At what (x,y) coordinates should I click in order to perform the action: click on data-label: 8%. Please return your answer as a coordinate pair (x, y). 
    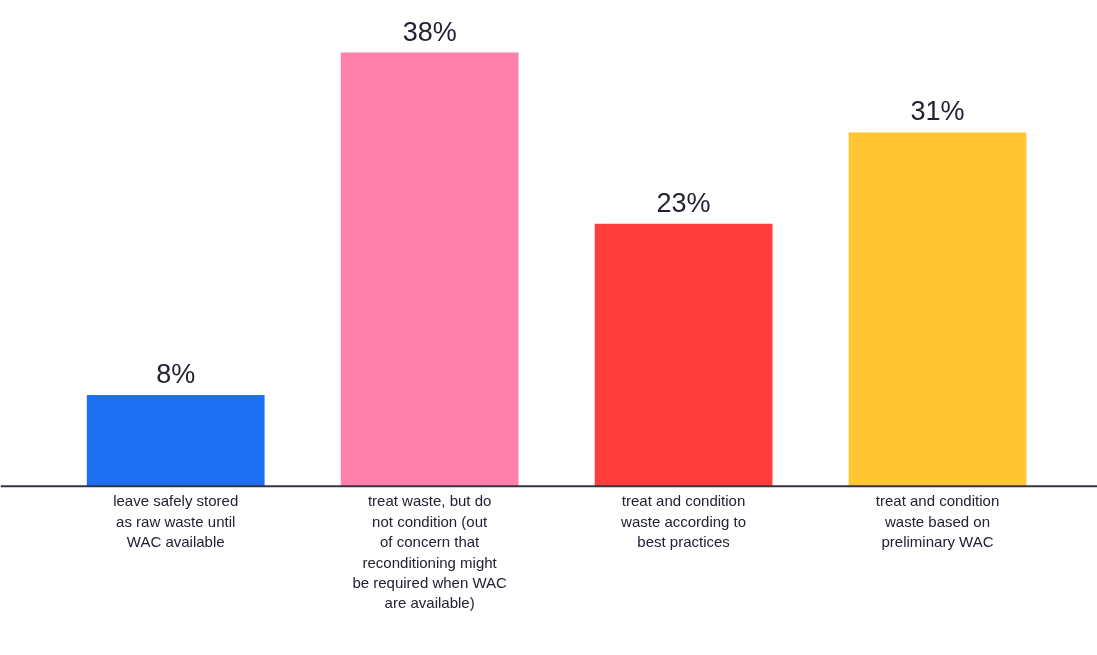
    Looking at the image, I should click on (176, 374).